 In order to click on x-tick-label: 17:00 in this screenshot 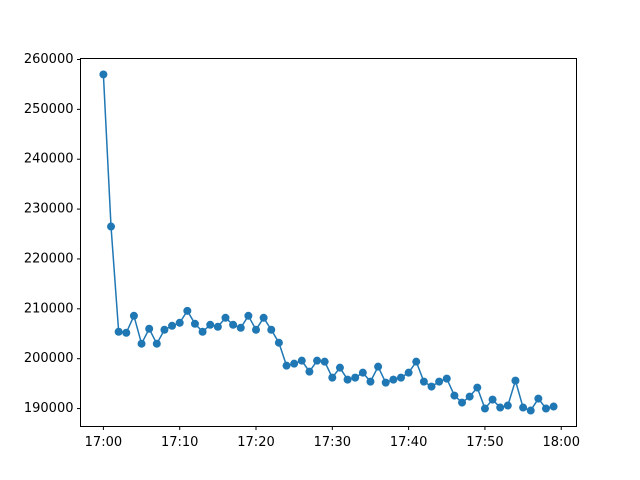, I will do `click(103, 442)`.